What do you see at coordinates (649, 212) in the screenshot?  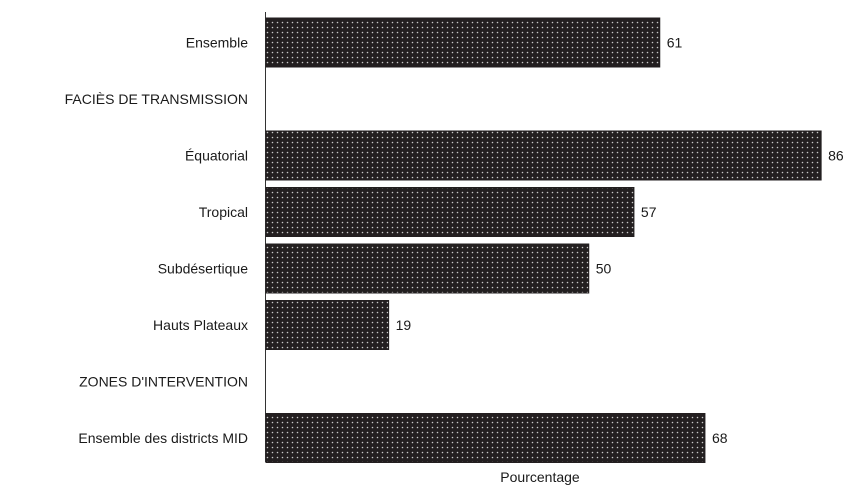 I see `value-label: 57` at bounding box center [649, 212].